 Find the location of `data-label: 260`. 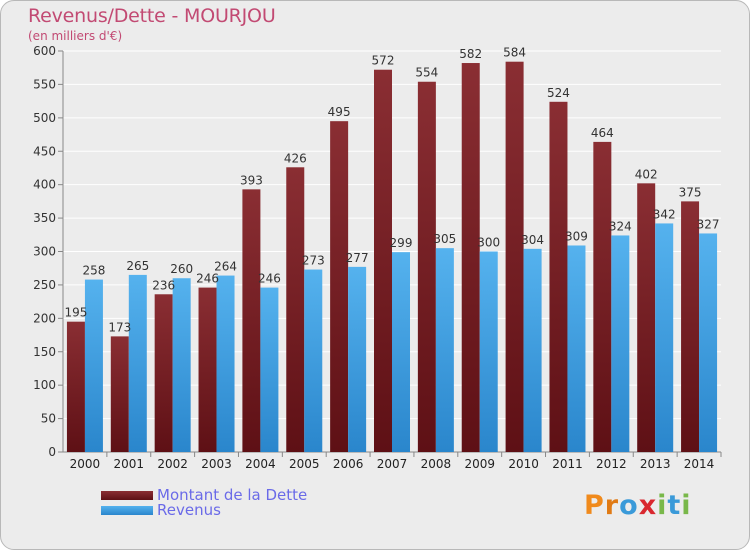

data-label: 260 is located at coordinates (181, 269).